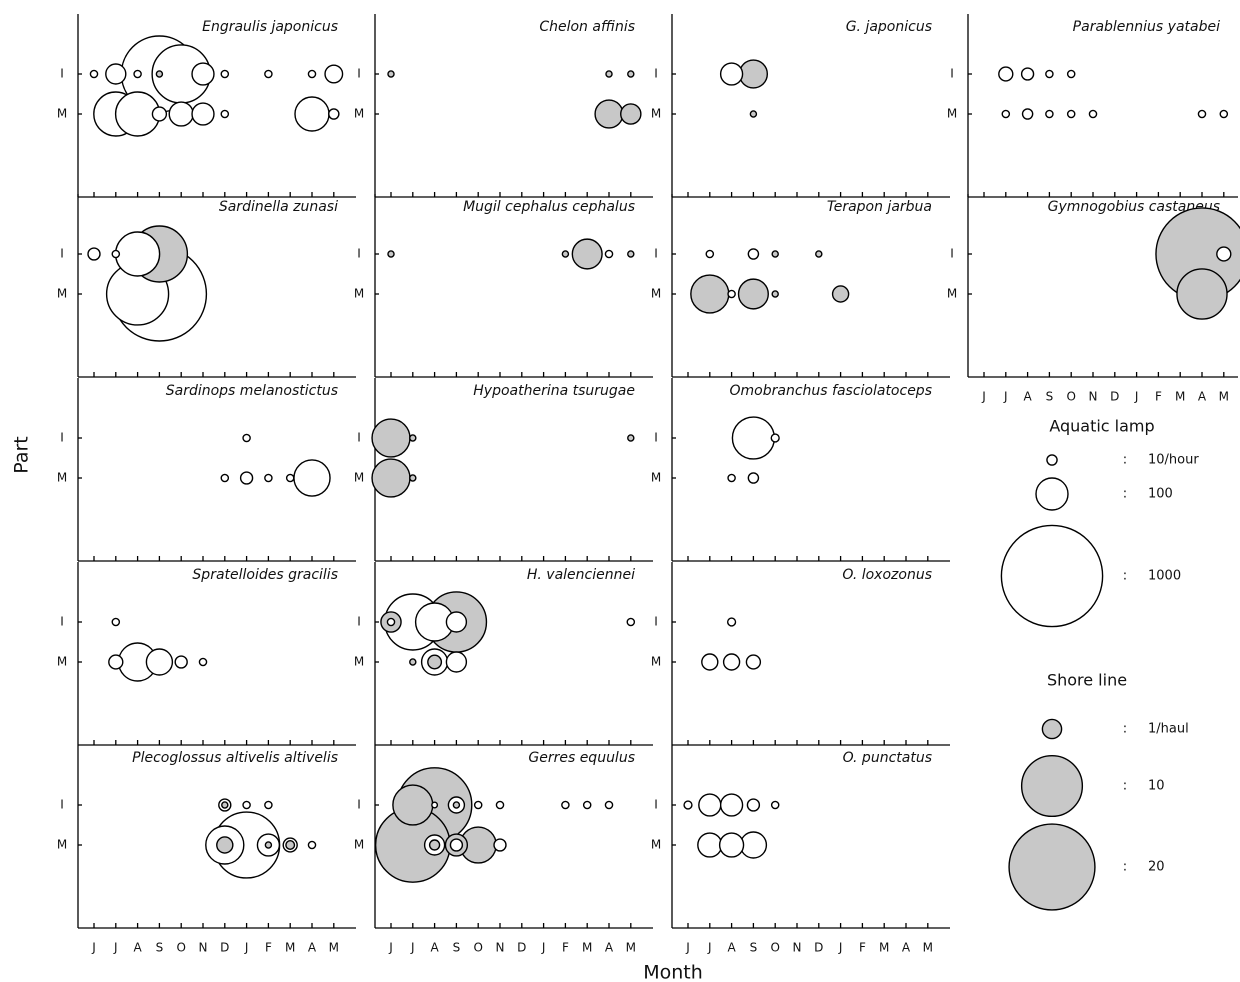  Describe the element at coordinates (503, 654) in the screenshot. I see `panel: H. valenciennei I M` at that location.